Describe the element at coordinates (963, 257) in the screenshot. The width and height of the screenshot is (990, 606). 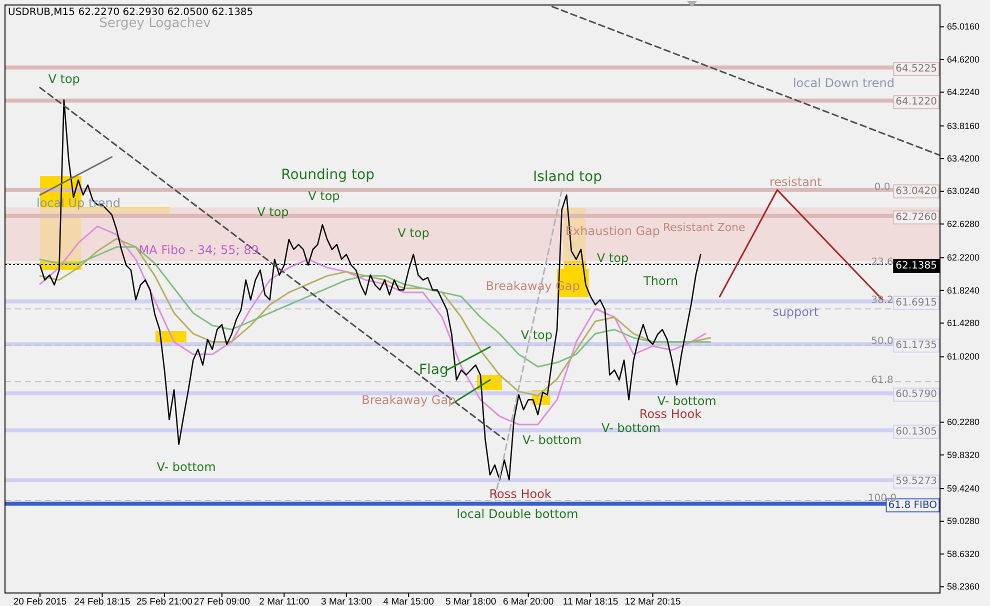
I see `y-tick-label: 62.2200` at that location.